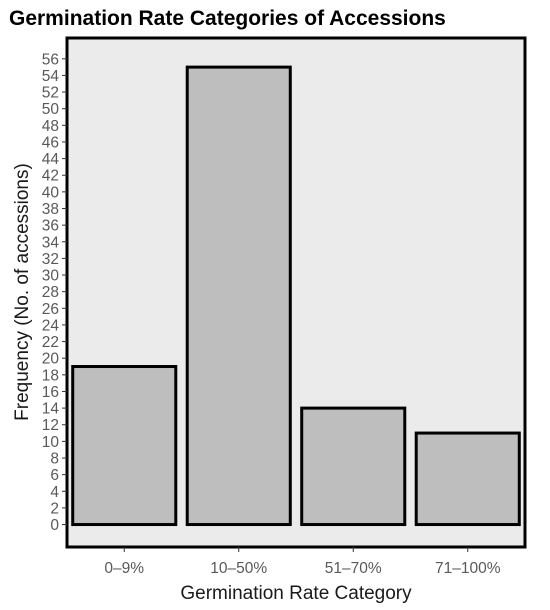 The height and width of the screenshot is (610, 550). Describe the element at coordinates (54, 459) in the screenshot. I see `y-tick-label: 8` at that location.